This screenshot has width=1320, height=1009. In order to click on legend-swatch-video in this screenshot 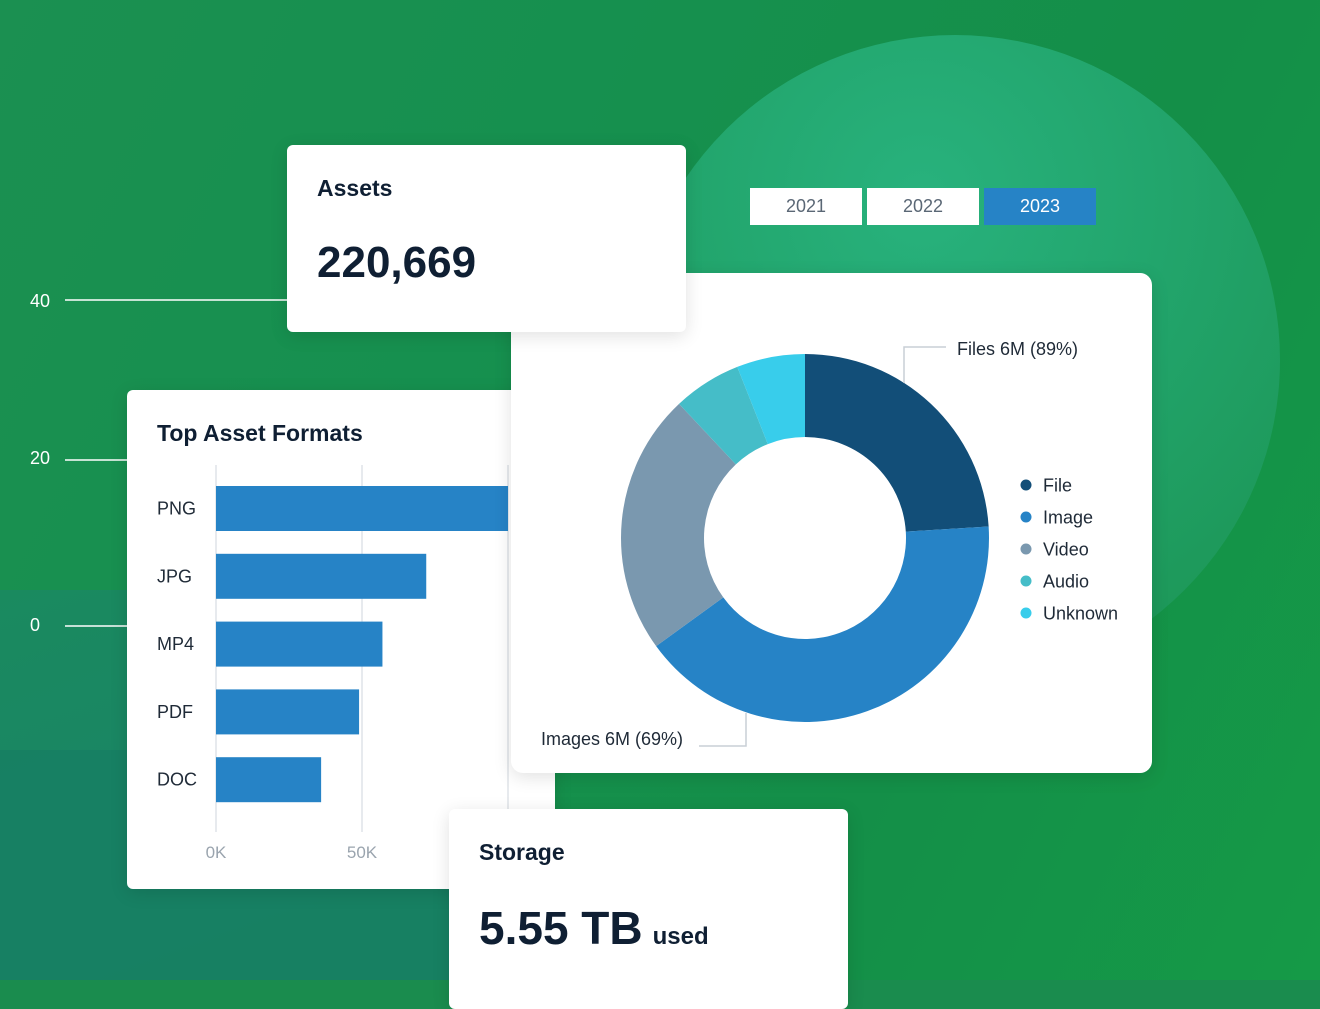, I will do `click(1026, 549)`.